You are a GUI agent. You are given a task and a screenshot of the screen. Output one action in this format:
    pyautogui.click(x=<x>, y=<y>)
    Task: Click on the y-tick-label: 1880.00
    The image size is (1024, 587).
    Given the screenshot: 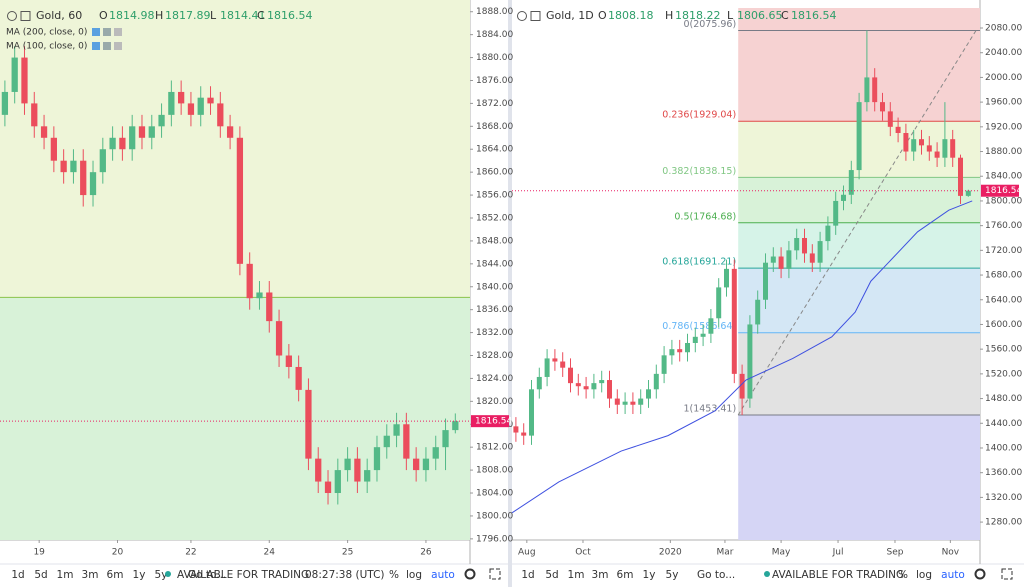 What is the action you would take?
    pyautogui.click(x=494, y=58)
    